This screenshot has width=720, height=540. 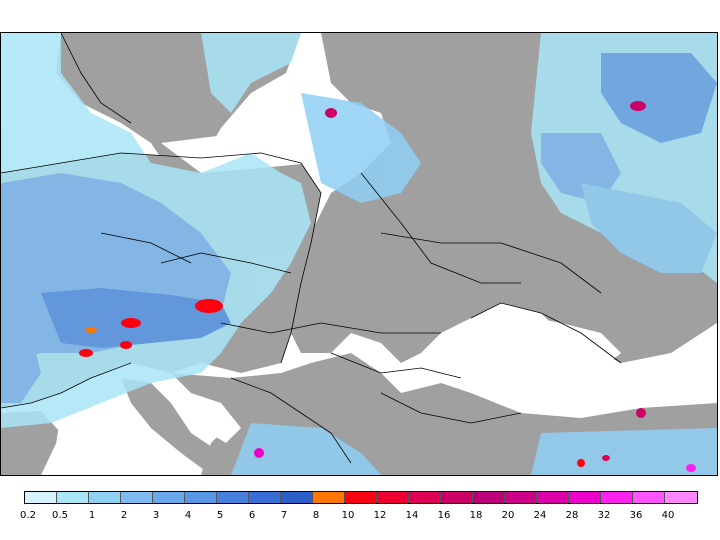 What do you see at coordinates (124, 515) in the screenshot?
I see `legend-tick-label: 2` at bounding box center [124, 515].